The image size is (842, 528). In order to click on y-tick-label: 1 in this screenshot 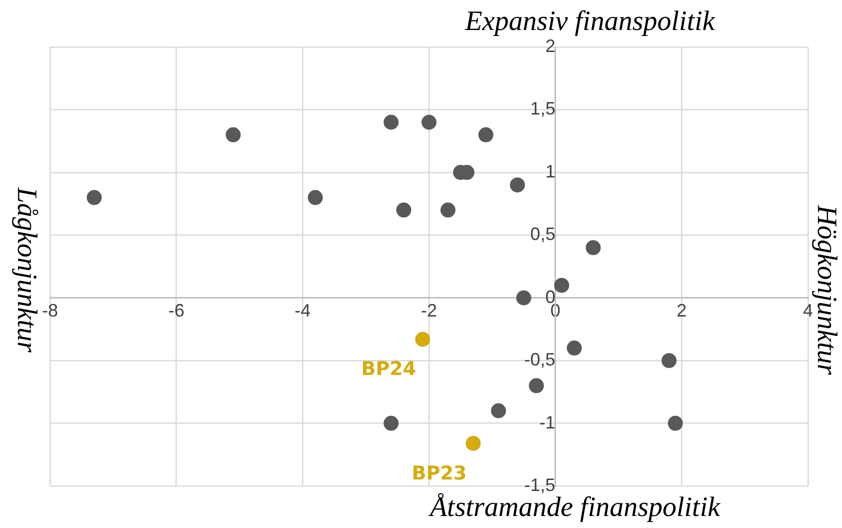, I will do `click(550, 171)`.